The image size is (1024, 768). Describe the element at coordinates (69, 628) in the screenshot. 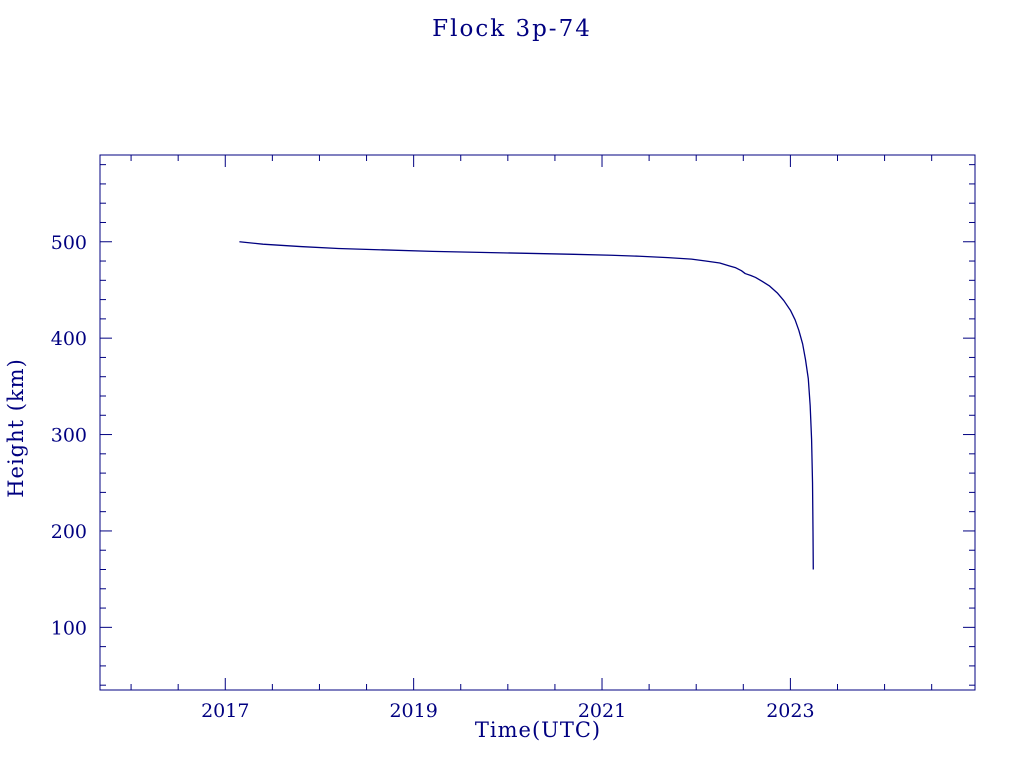

I see `y-tick-label: 100` at that location.